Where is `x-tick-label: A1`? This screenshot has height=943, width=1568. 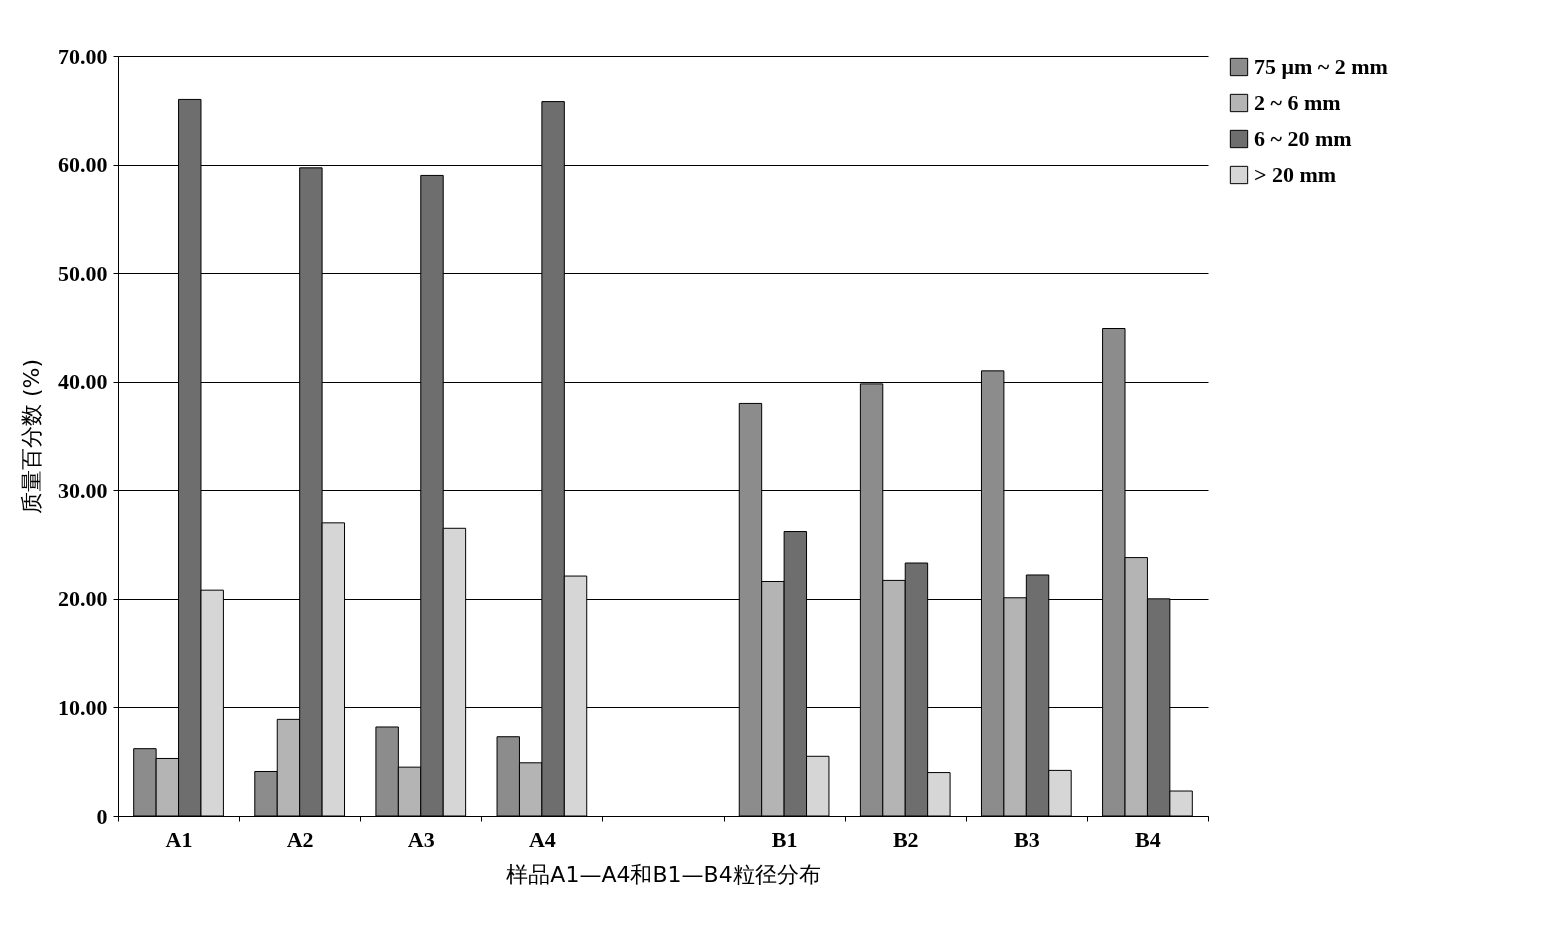 x-tick-label: A1 is located at coordinates (179, 839).